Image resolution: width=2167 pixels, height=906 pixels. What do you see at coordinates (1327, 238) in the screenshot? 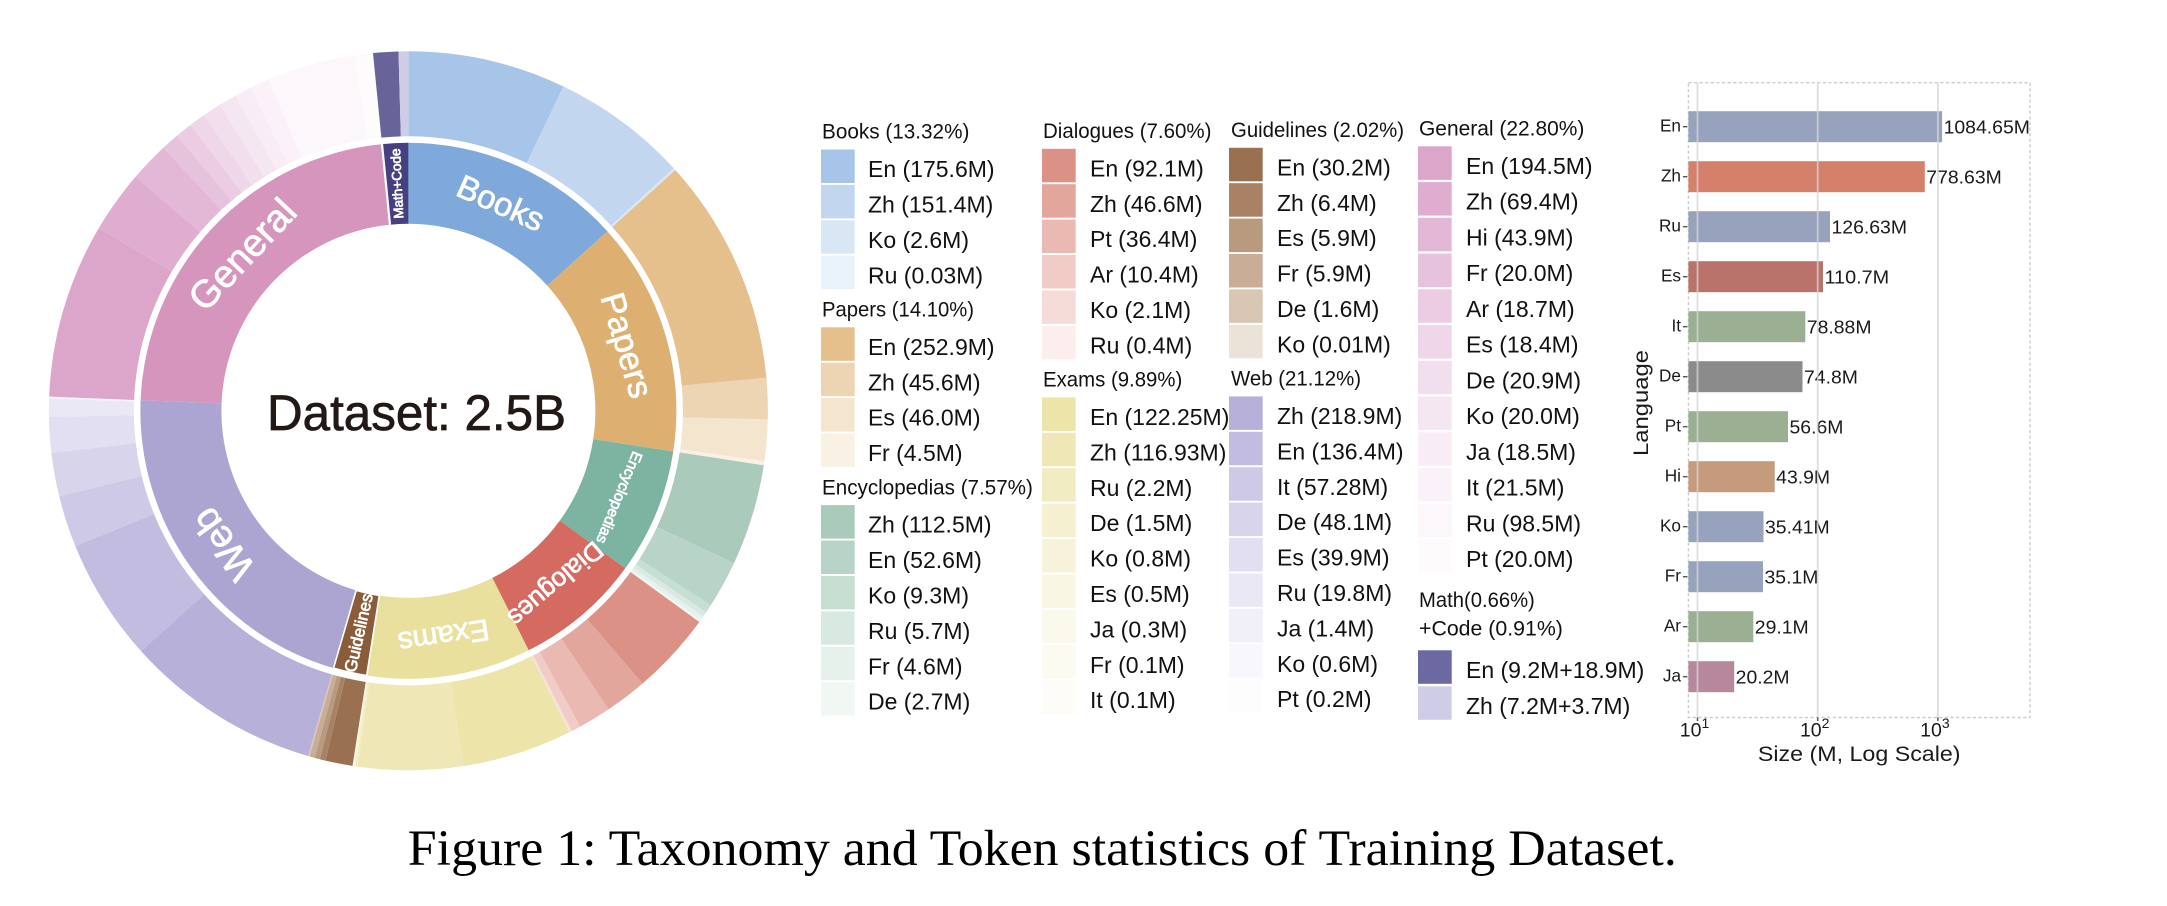
I see `svg-text: Es (5.9M)` at bounding box center [1327, 238].